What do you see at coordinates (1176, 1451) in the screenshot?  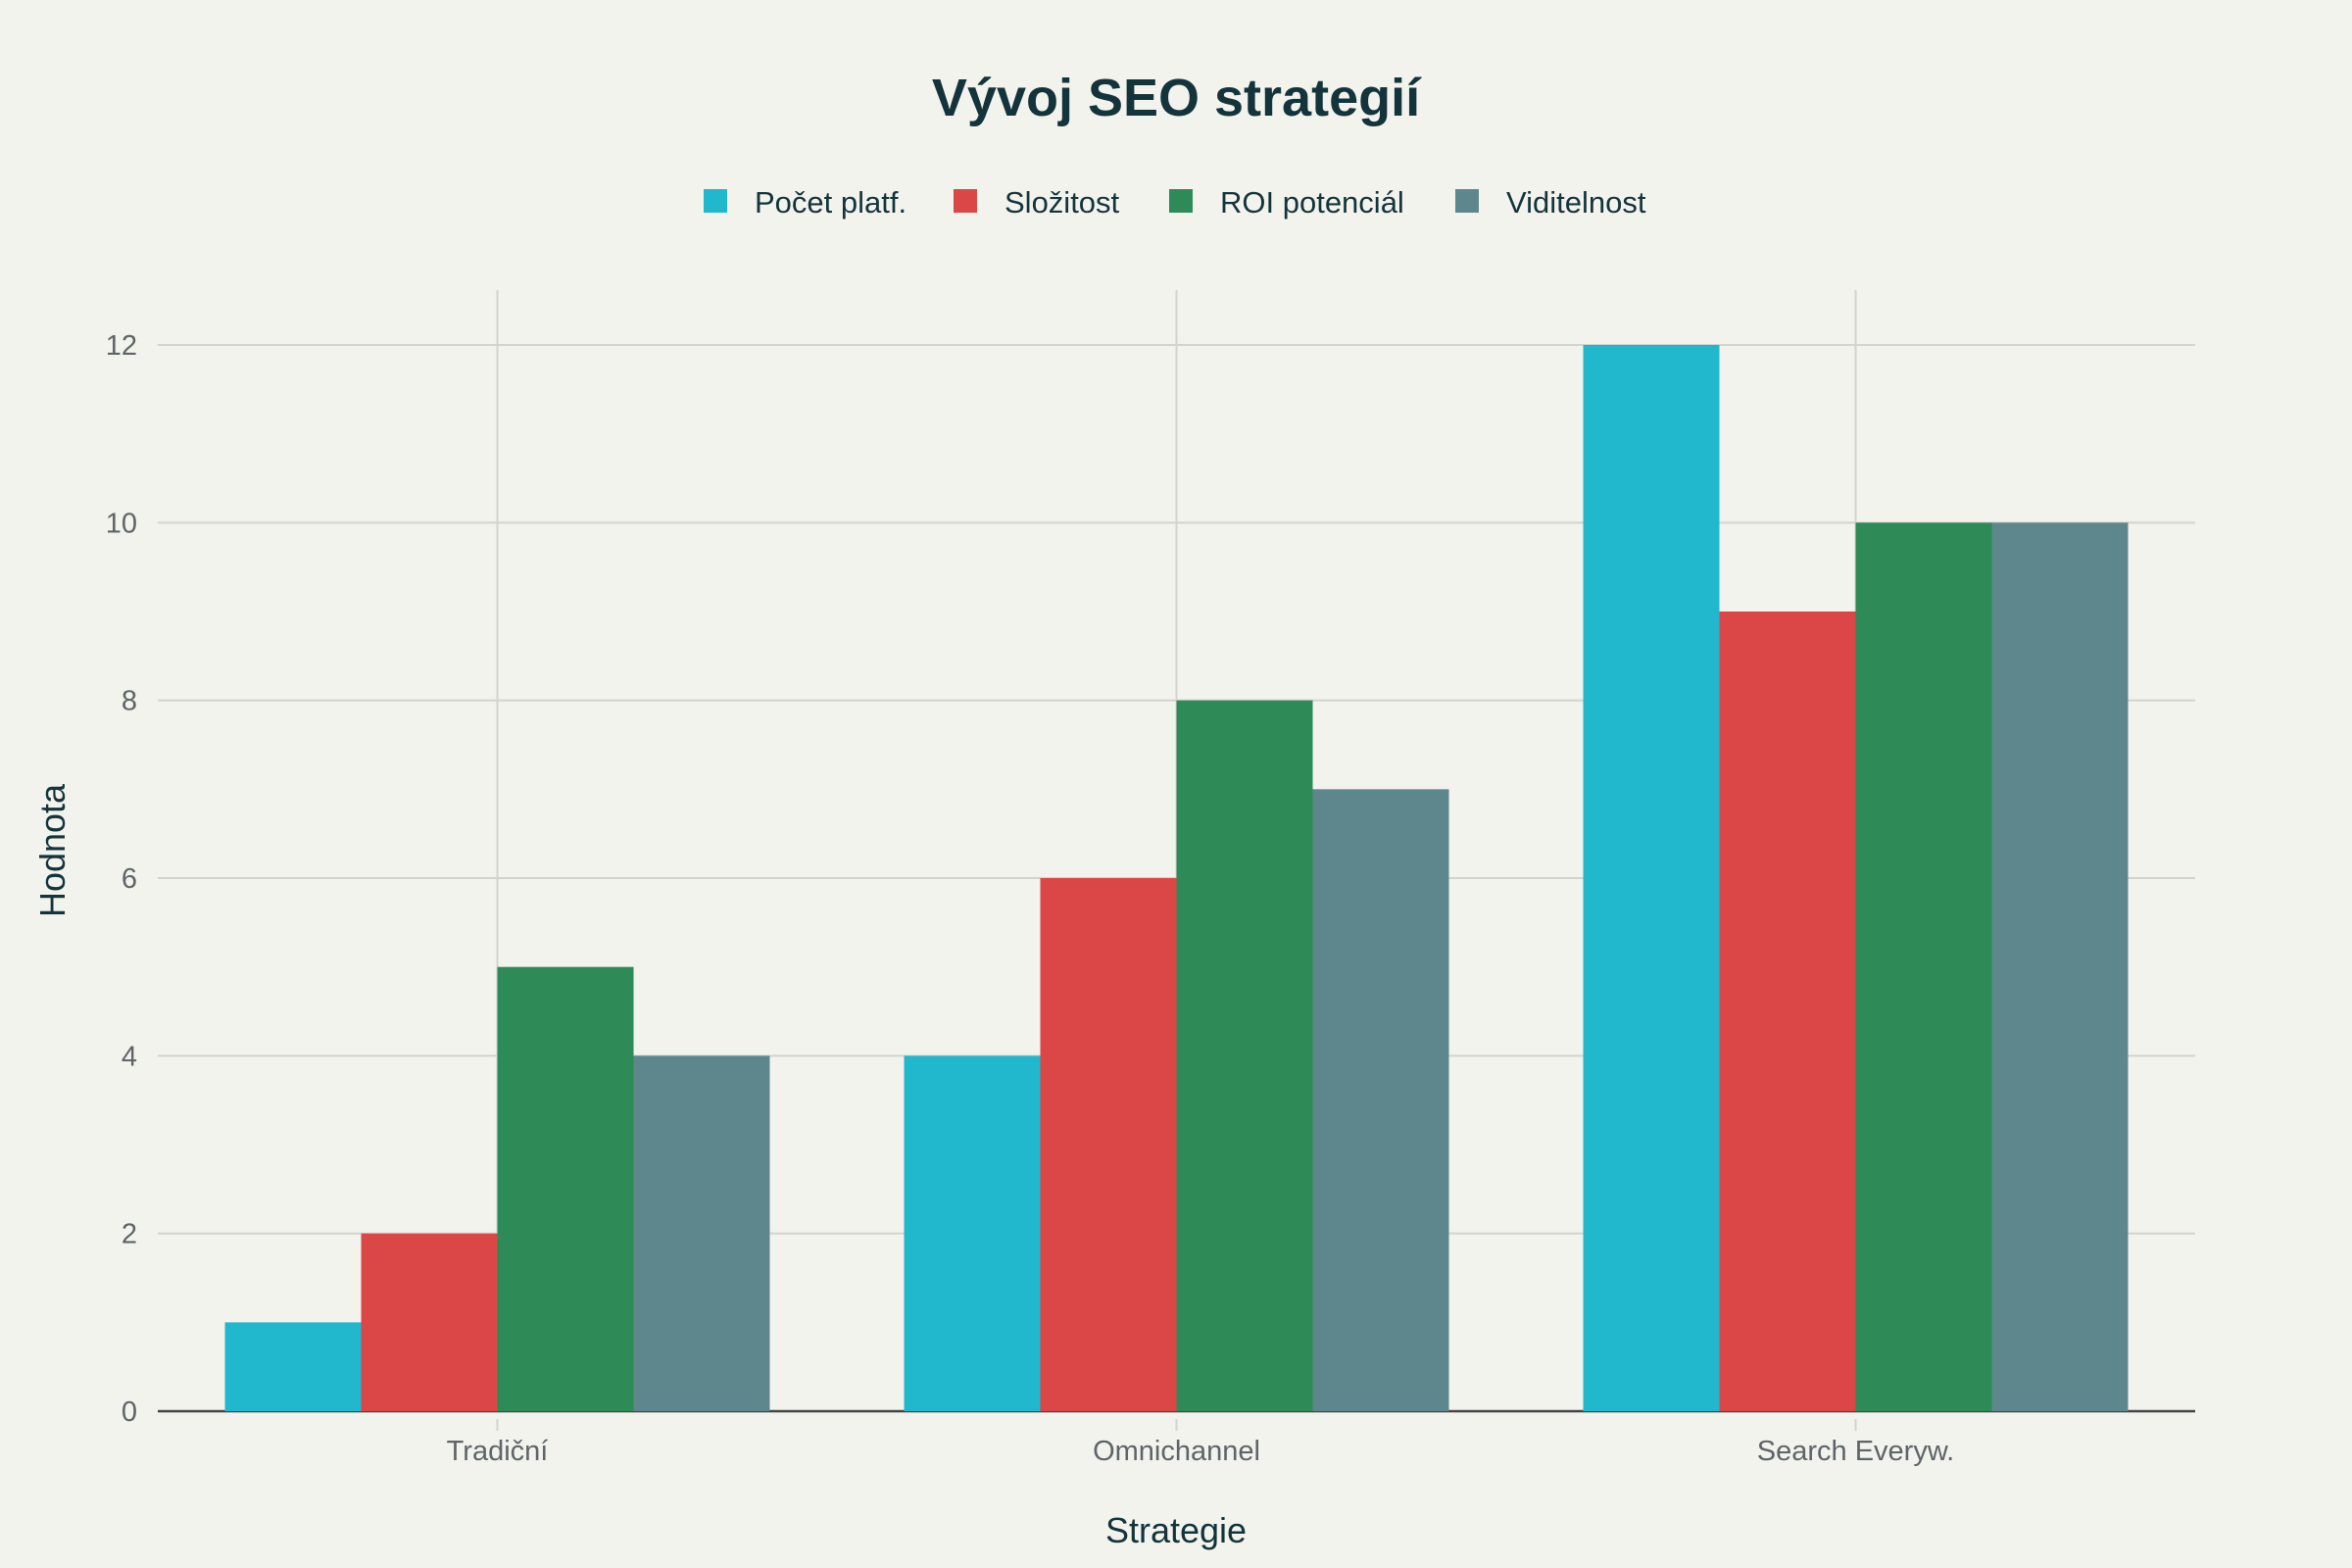 I see `x-tick-label: Omnichannel` at bounding box center [1176, 1451].